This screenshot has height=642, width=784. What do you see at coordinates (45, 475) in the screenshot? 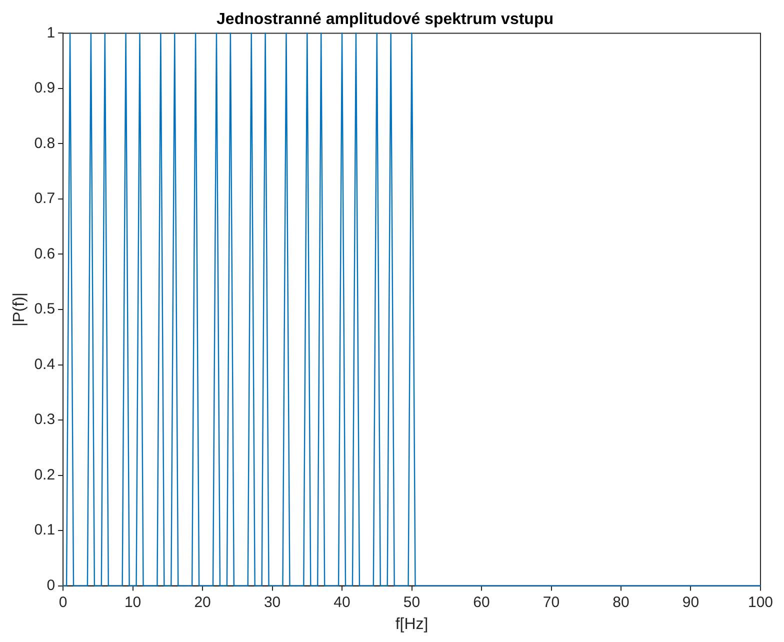
I see `y-tick-label: 0.2` at bounding box center [45, 475].